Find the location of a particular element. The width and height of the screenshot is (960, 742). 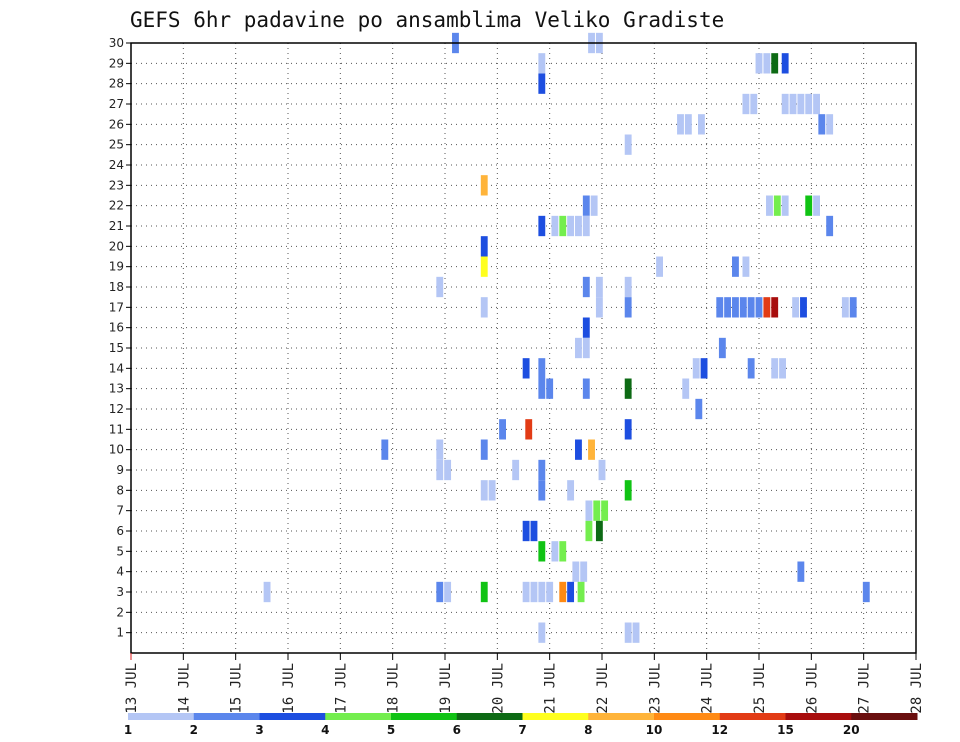

y-tick-label: 16 is located at coordinates (116, 328).